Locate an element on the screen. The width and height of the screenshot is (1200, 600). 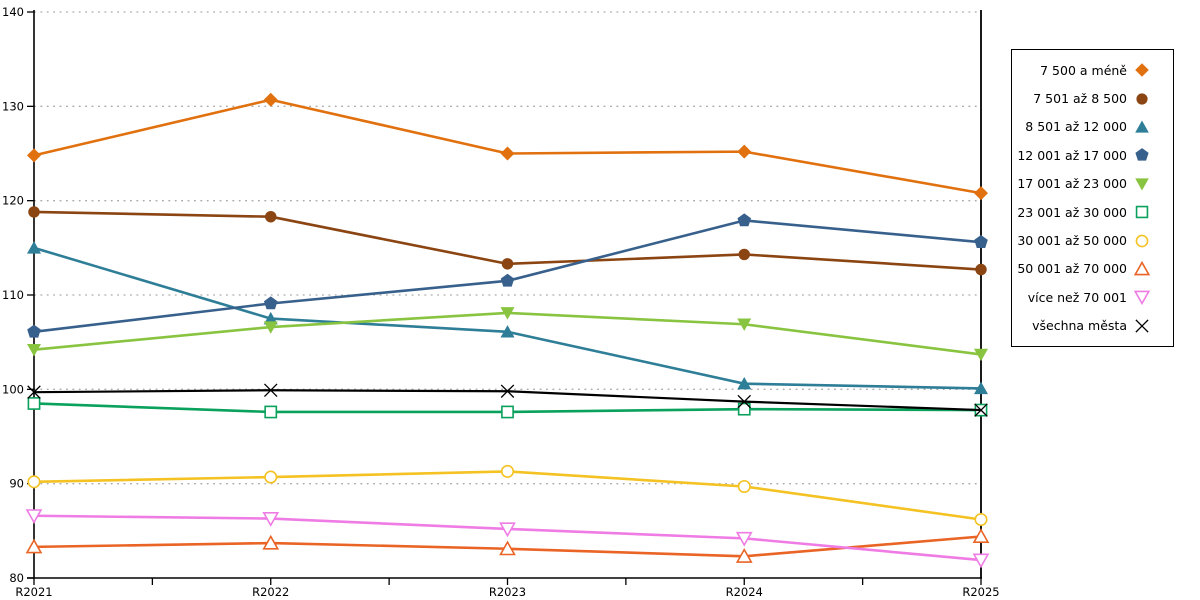
x-tick-label: R2023 is located at coordinates (507, 592).